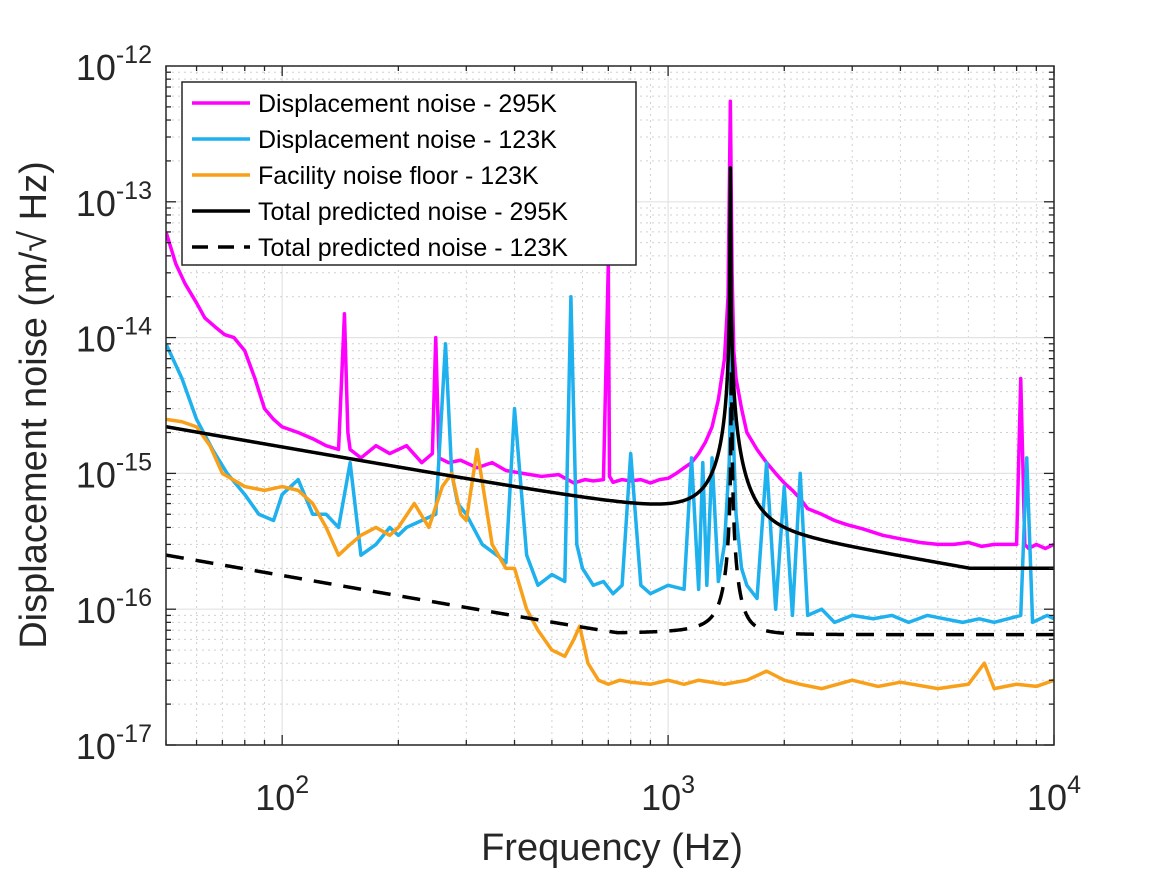 This screenshot has height=872, width=1163. I want to click on x-axis-label: Frequency (Hz), so click(612, 848).